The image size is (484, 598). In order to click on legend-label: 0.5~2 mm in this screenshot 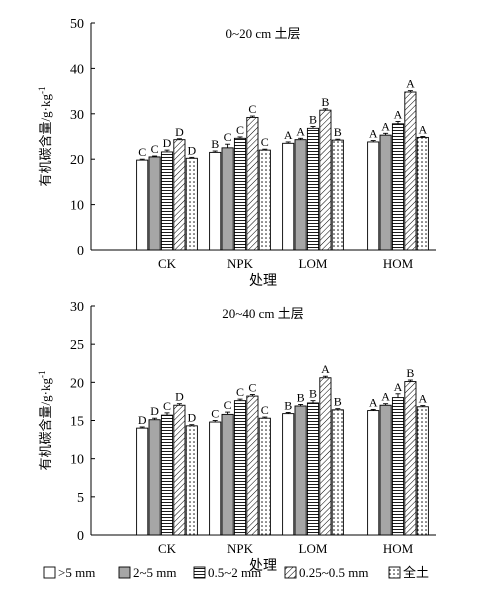, I will do `click(234, 572)`.